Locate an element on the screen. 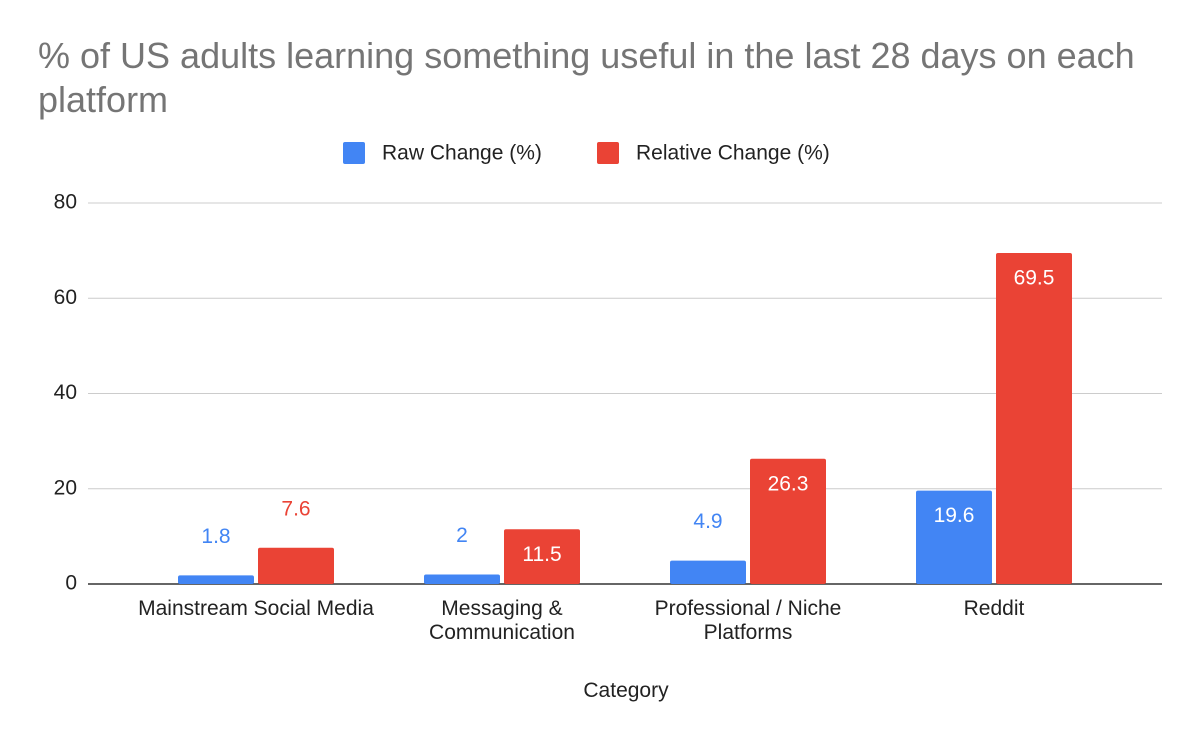  data-label: 11.5 is located at coordinates (541, 554).